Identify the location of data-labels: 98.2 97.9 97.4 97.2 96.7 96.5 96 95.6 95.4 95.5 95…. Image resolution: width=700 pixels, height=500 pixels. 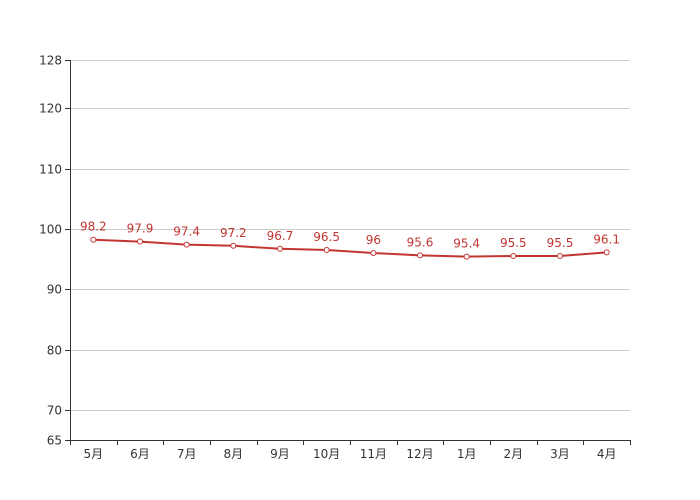
(350, 235).